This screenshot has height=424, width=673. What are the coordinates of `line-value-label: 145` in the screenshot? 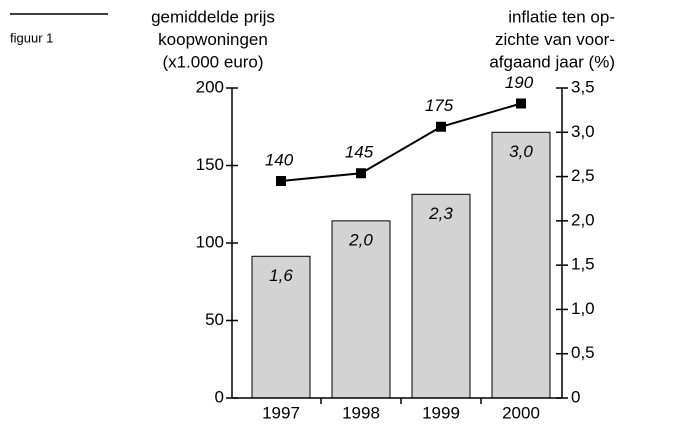 It's located at (359, 152).